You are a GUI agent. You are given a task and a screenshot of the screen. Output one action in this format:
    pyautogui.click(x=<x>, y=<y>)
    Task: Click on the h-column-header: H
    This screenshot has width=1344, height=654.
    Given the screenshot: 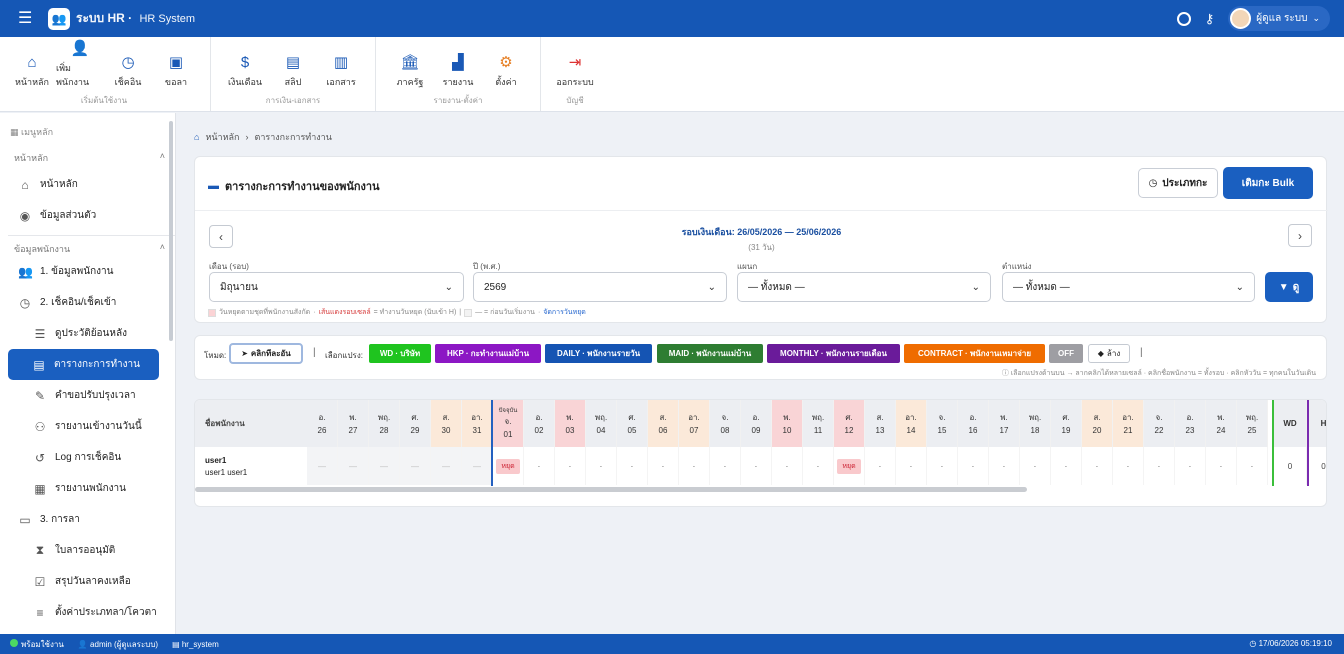 What is the action you would take?
    pyautogui.click(x=1317, y=423)
    